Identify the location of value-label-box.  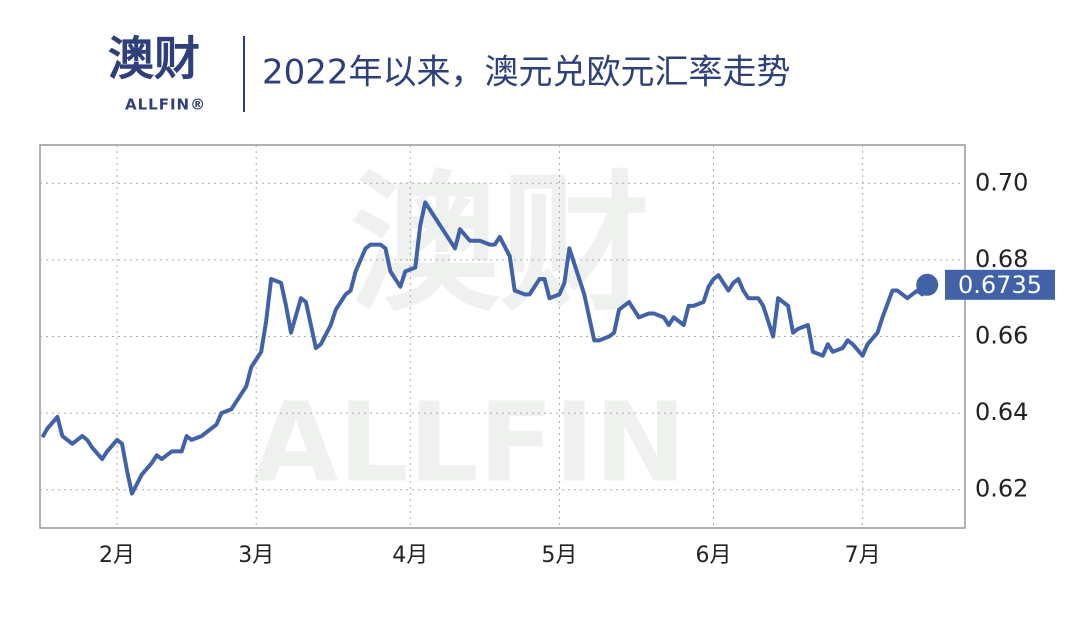
(1000, 284).